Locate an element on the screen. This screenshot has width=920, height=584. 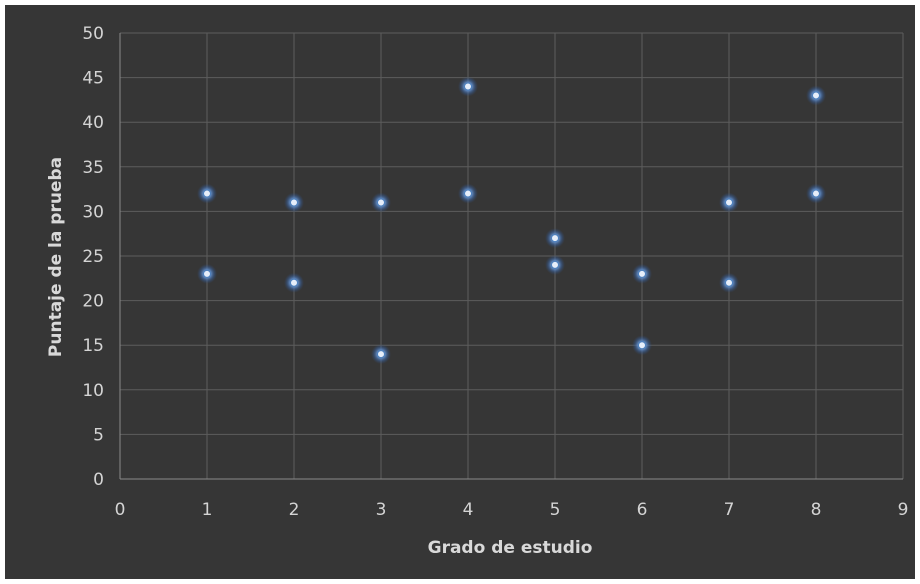
x-tick-label: 0 is located at coordinates (120, 510).